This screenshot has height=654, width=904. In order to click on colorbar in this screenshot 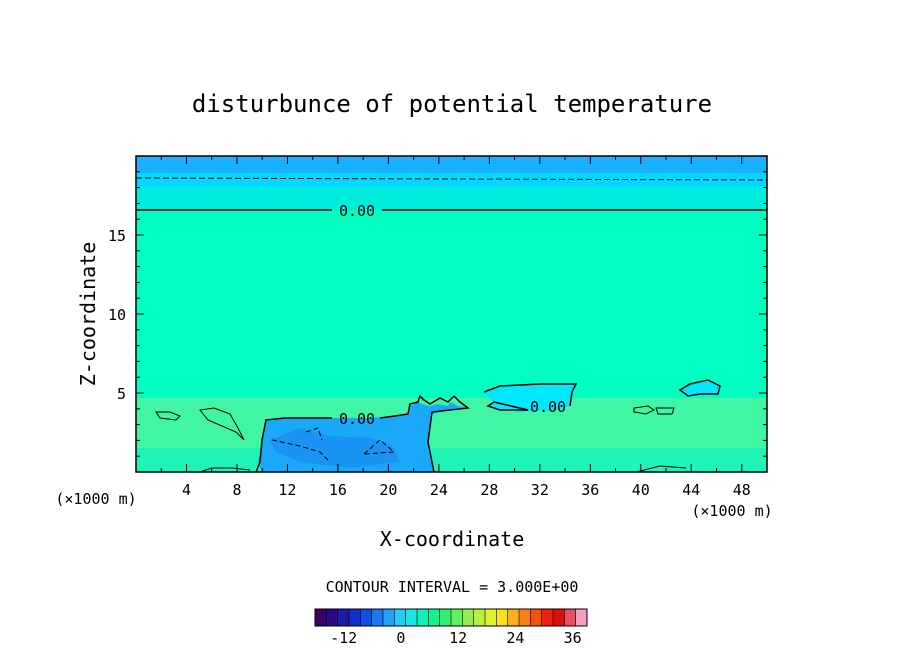, I will do `click(451, 617)`.